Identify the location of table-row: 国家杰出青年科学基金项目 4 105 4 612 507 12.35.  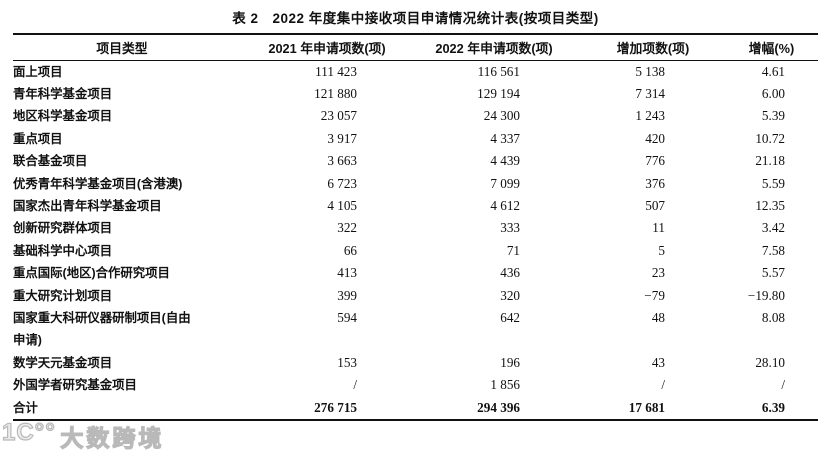
(415, 206).